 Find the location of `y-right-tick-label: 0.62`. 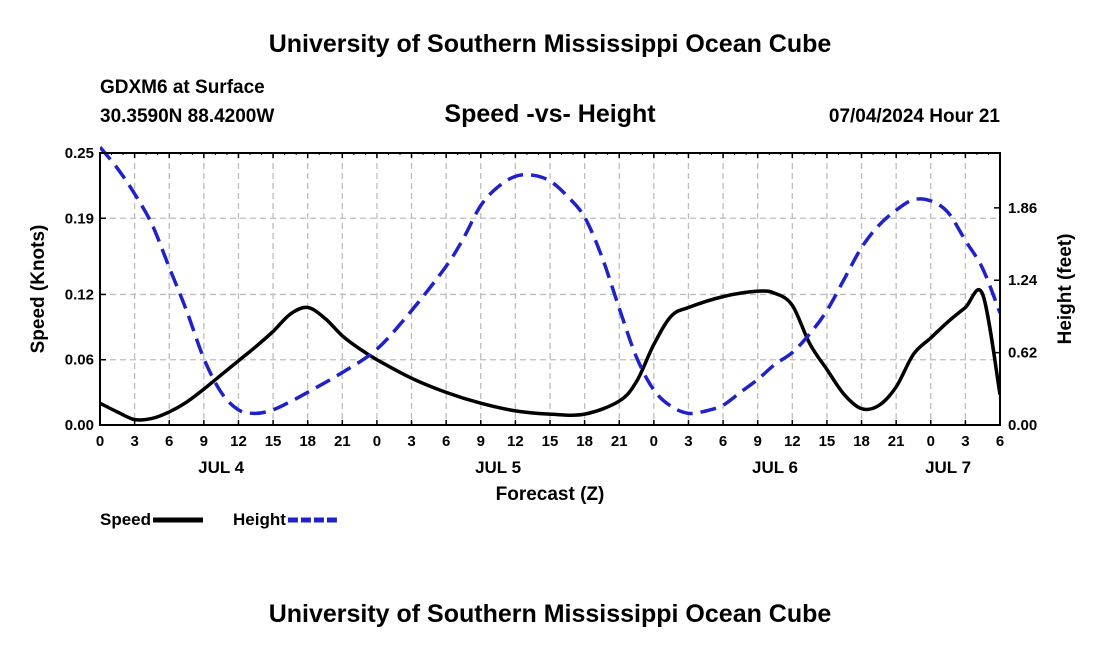

y-right-tick-label: 0.62 is located at coordinates (1022, 353).